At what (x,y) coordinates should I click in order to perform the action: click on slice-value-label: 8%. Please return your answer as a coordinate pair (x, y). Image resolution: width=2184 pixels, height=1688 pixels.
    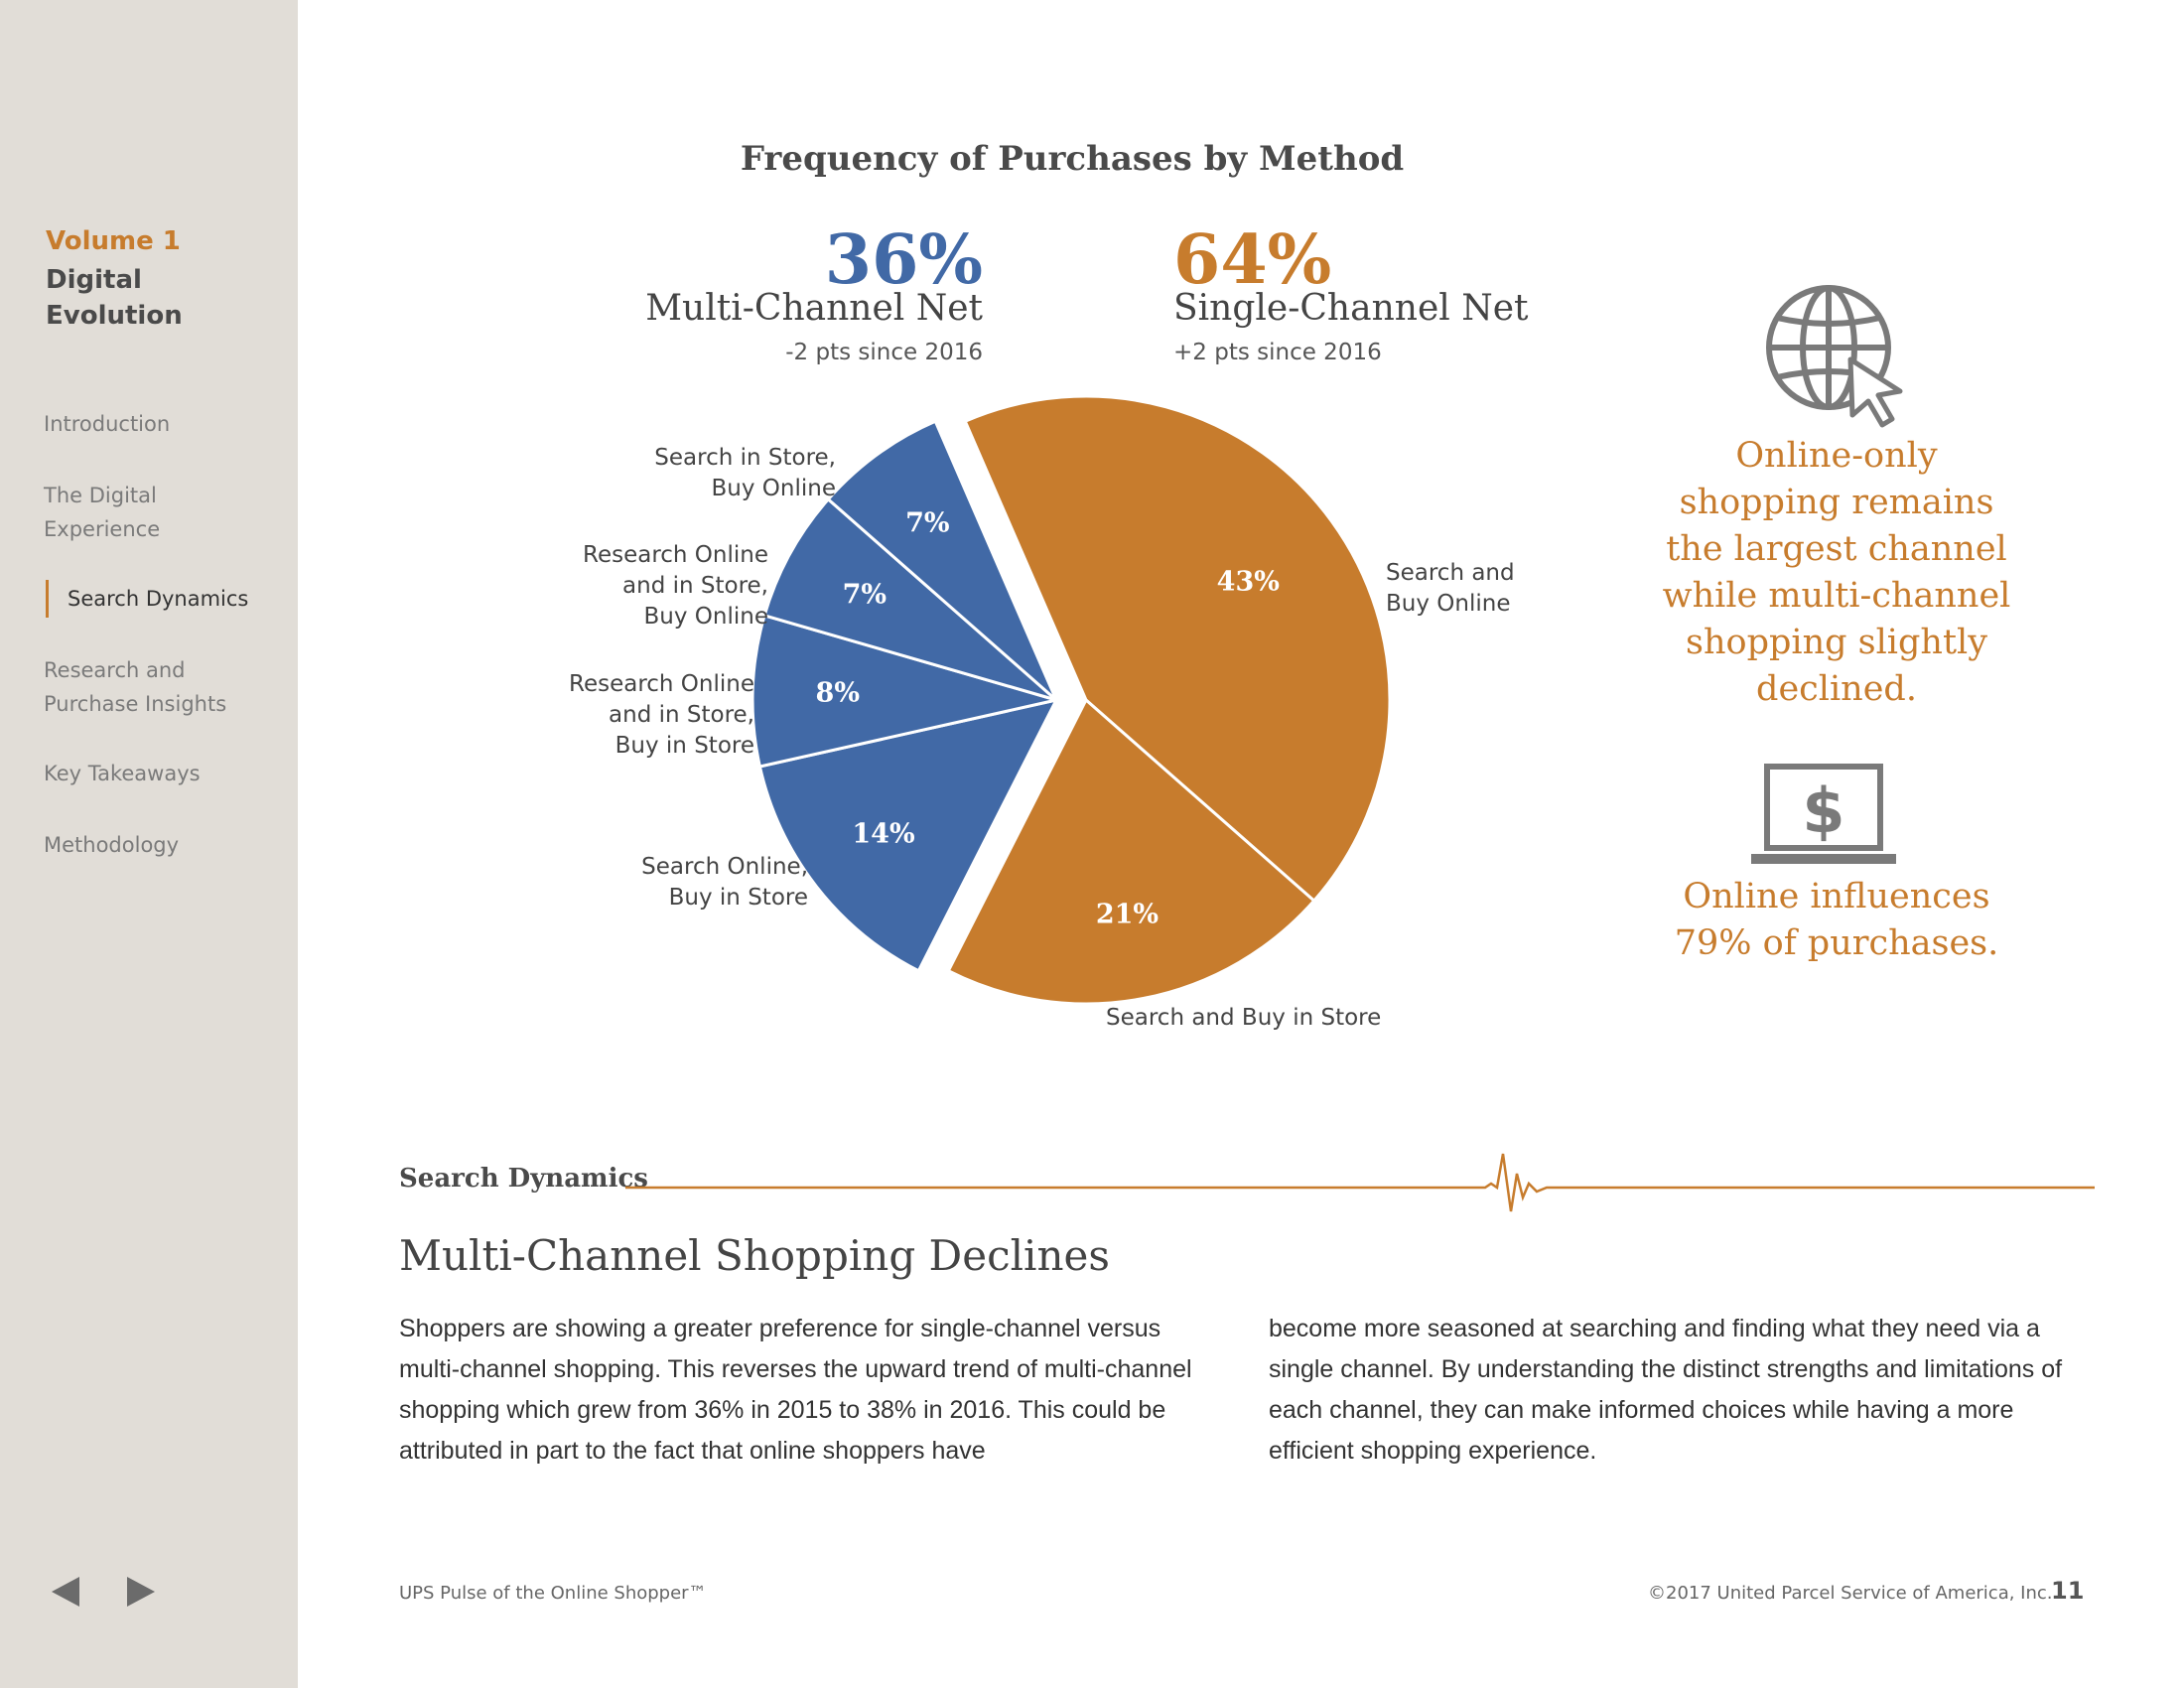
    Looking at the image, I should click on (838, 693).